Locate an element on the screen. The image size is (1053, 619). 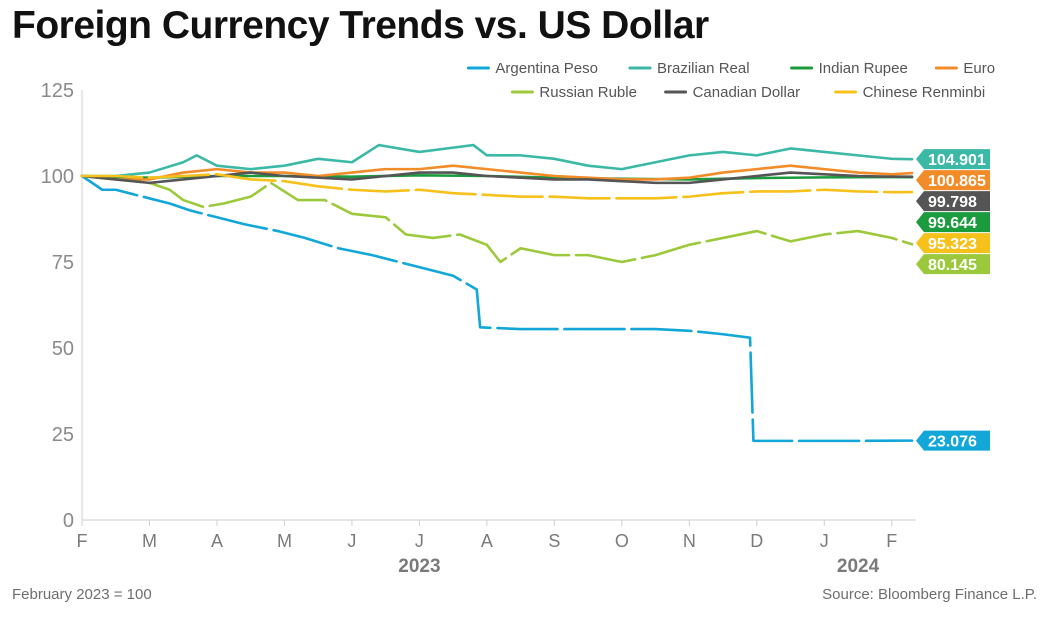
y-tick-label: 100 is located at coordinates (57, 177).